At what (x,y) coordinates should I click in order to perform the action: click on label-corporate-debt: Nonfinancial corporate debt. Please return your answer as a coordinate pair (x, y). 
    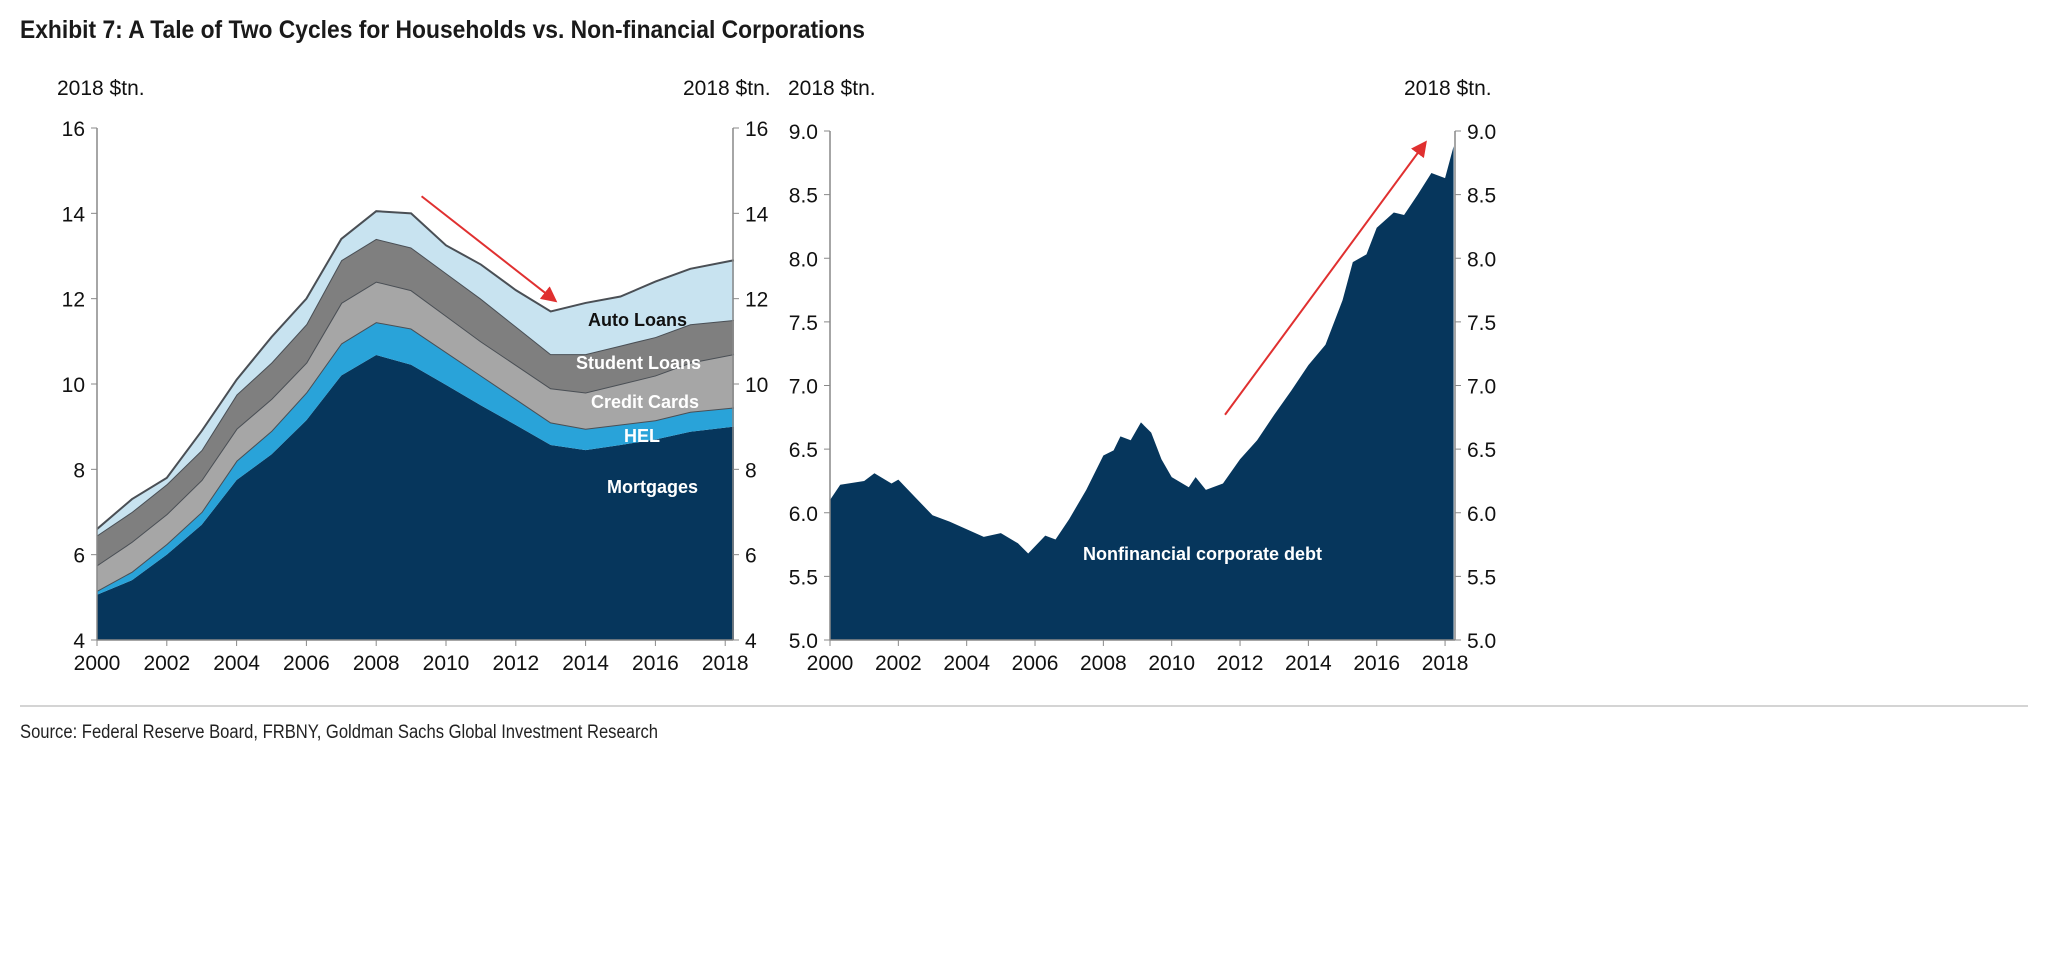
    Looking at the image, I should click on (1202, 554).